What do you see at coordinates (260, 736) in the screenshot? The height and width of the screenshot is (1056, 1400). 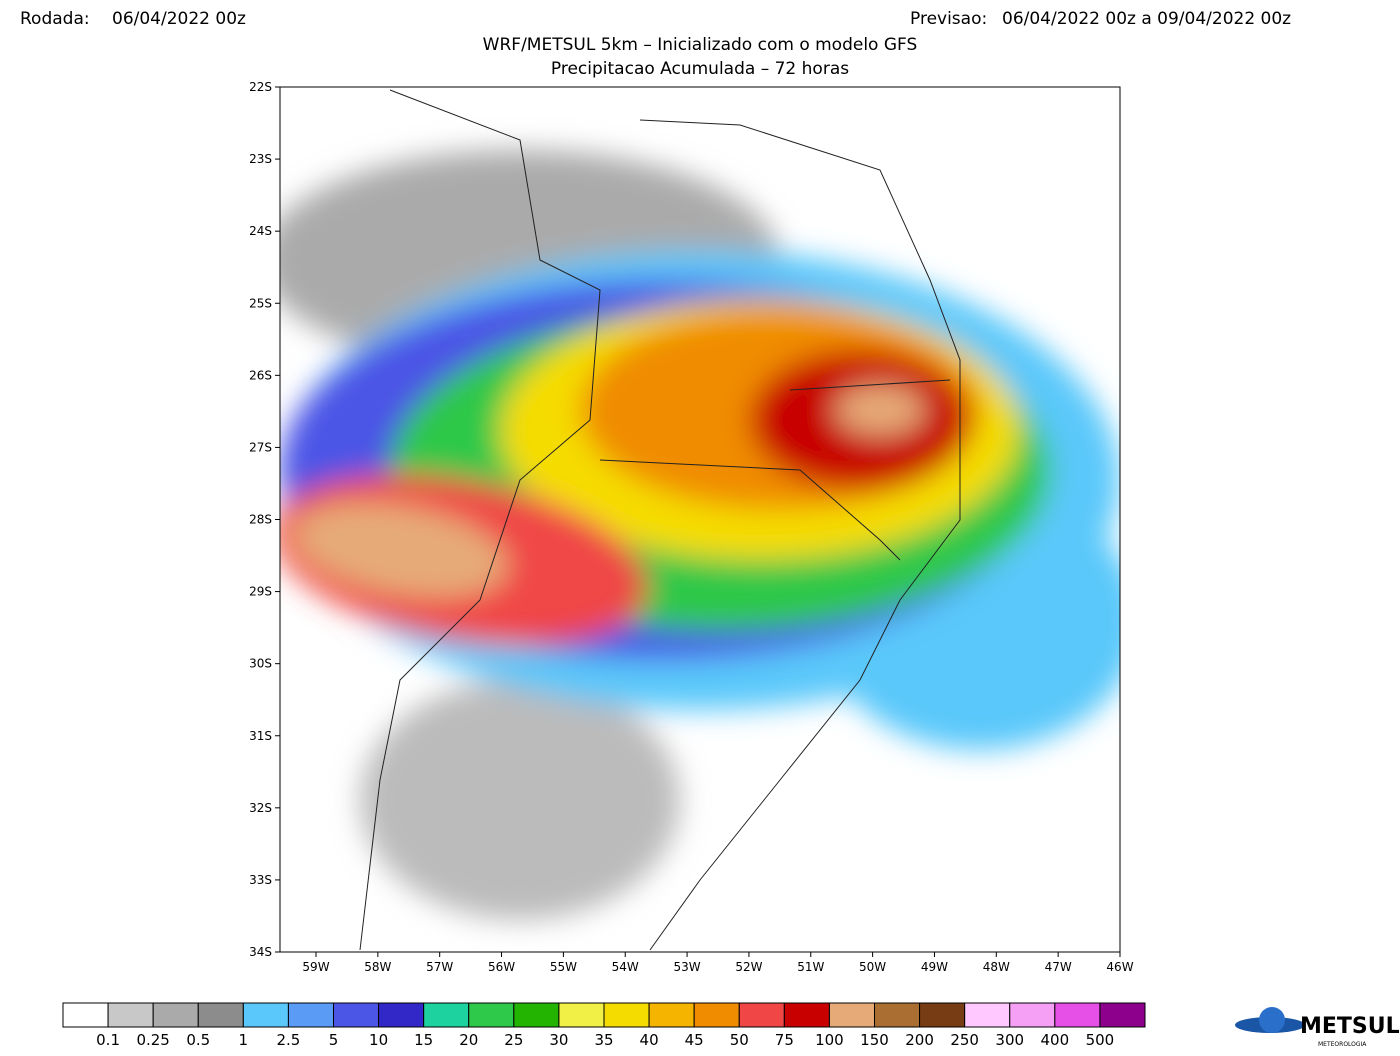 I see `lat-tick-label: 31S` at bounding box center [260, 736].